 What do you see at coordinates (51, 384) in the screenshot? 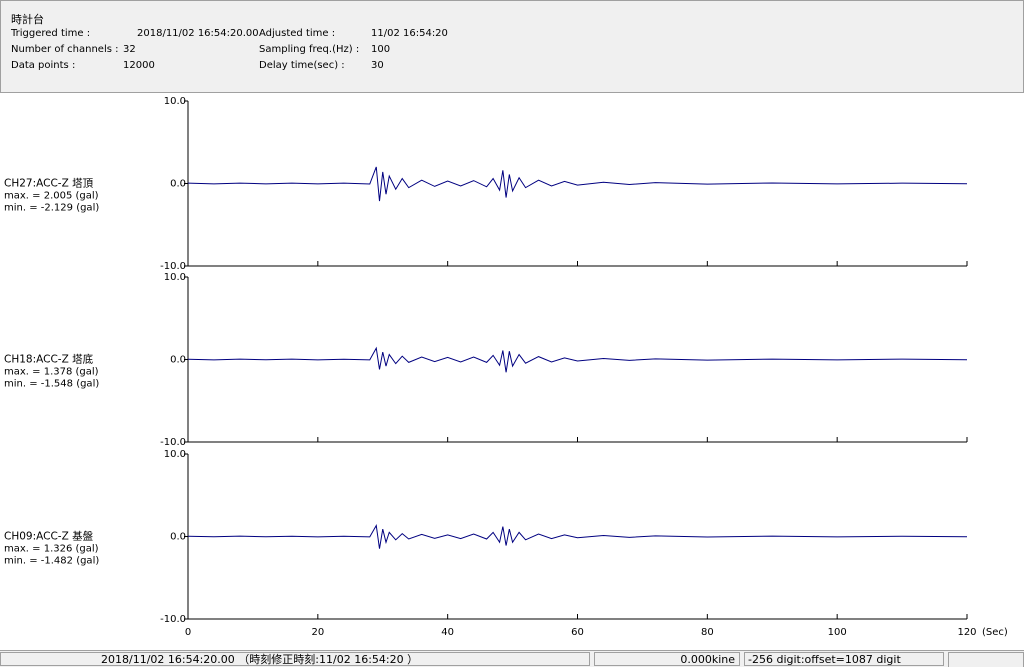
I see `min-label: min. = -1.548 (gal)` at bounding box center [51, 384].